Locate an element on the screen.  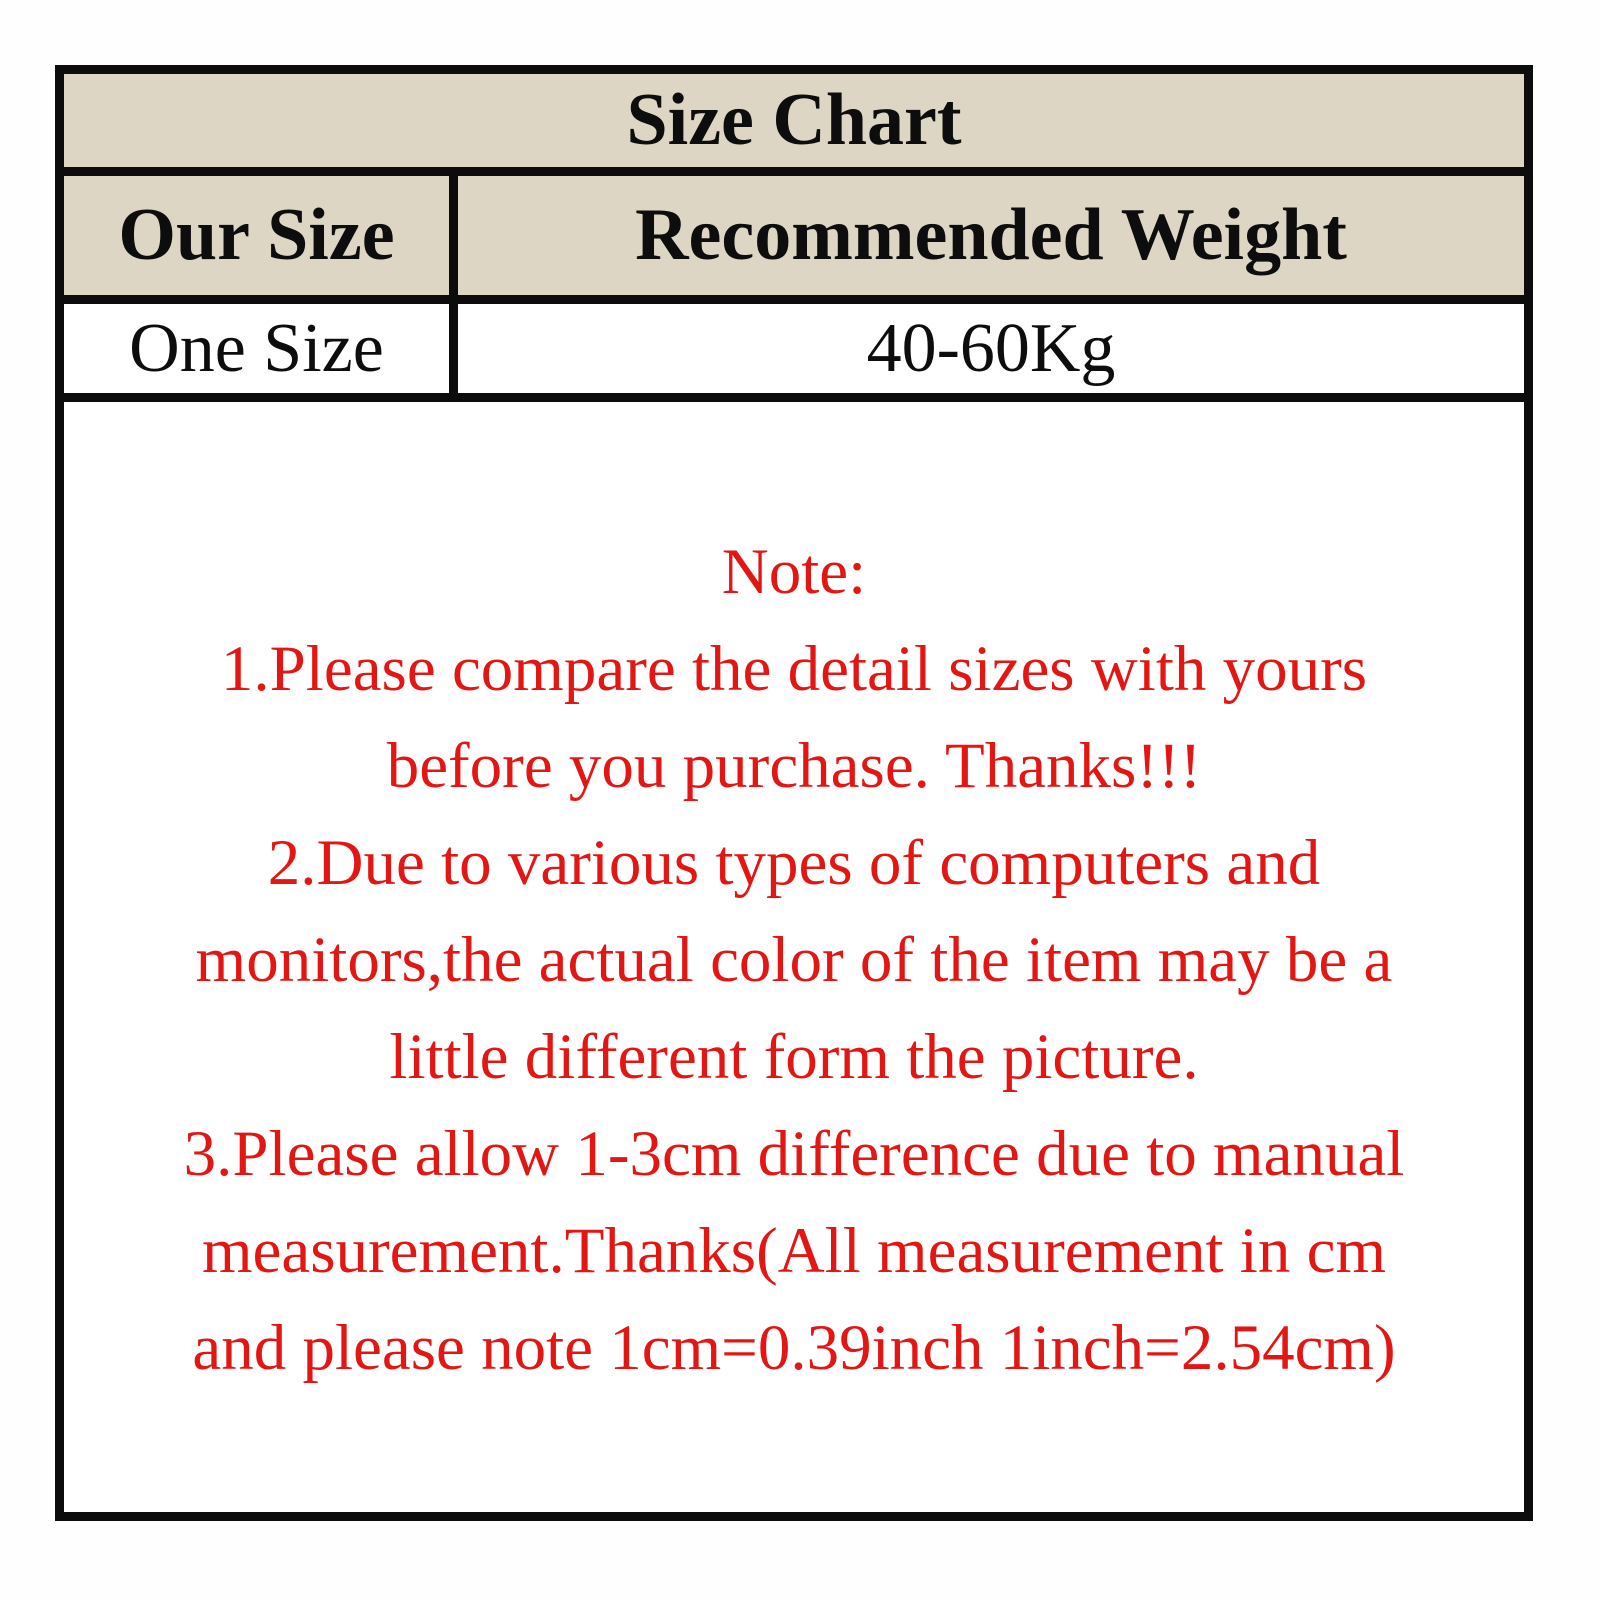
column-header-recommended-weight: Recommended Weight is located at coordinates (991, 235).